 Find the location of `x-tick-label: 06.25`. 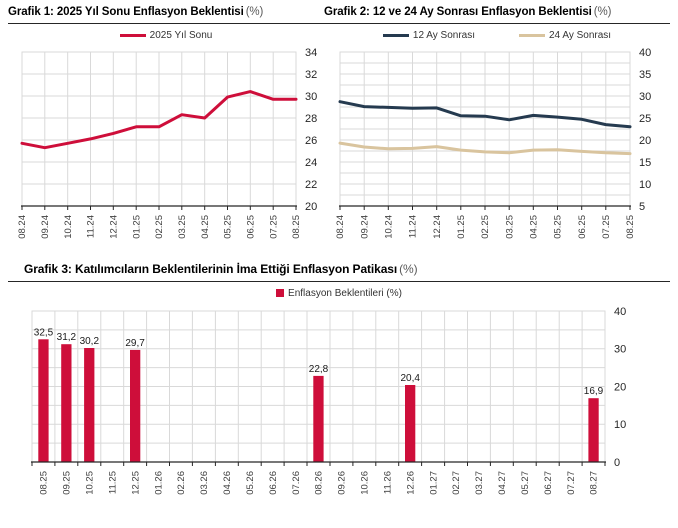

x-tick-label: 06.25 is located at coordinates (251, 227).